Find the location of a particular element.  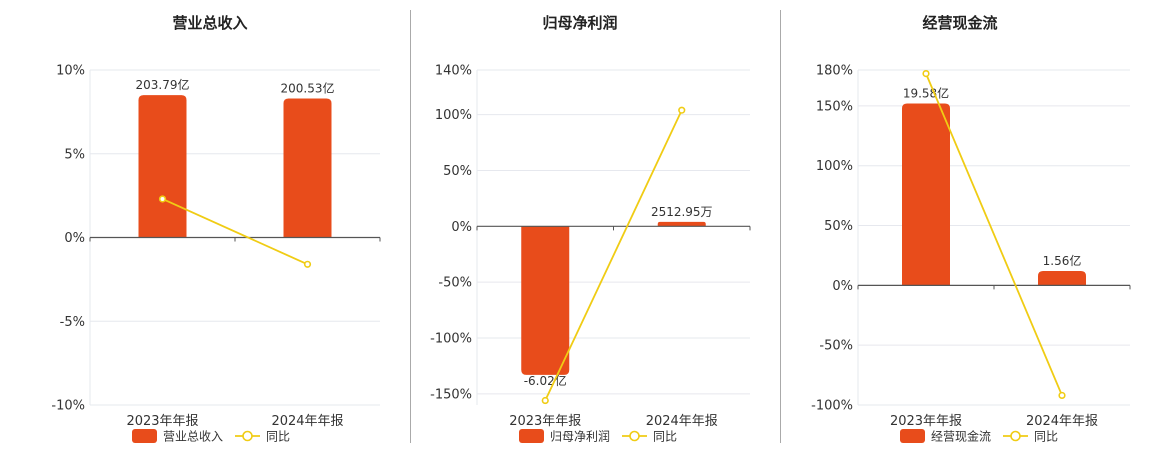

bar-data-label: 19.58亿 is located at coordinates (926, 93).